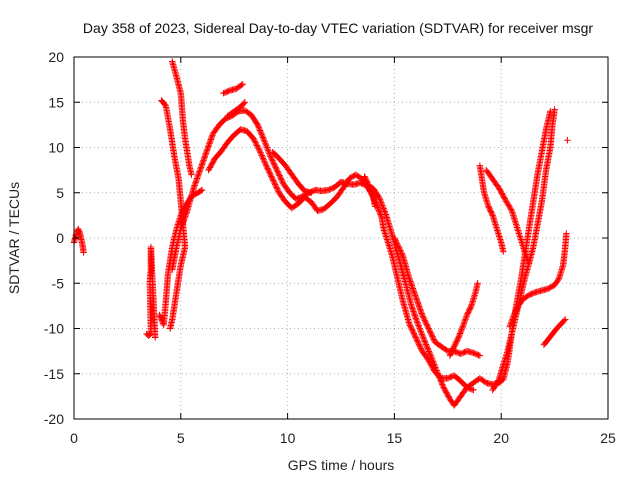  Describe the element at coordinates (14, 238) in the screenshot. I see `y-axis-label: SDTVAR / TECUs` at that location.